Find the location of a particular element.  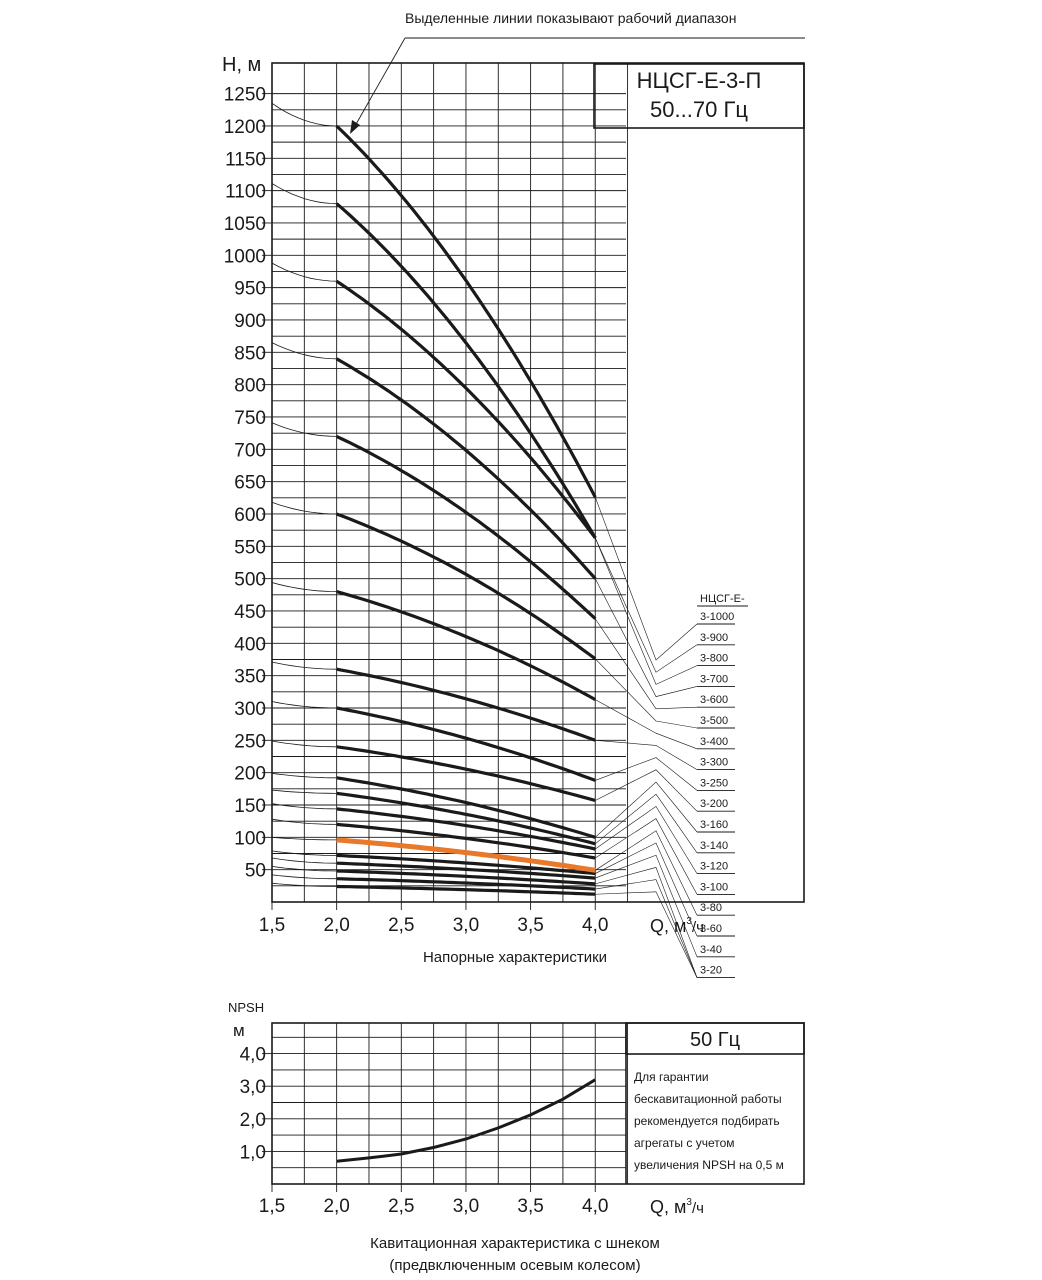

npsh-caption-line-1: Кавитационная характеристика с шнеком is located at coordinates (515, 1243).